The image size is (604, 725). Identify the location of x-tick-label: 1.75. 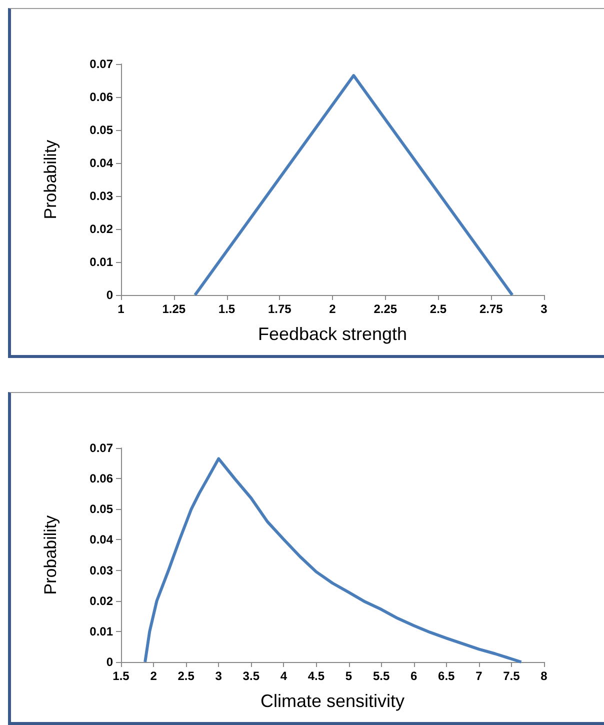
(280, 309).